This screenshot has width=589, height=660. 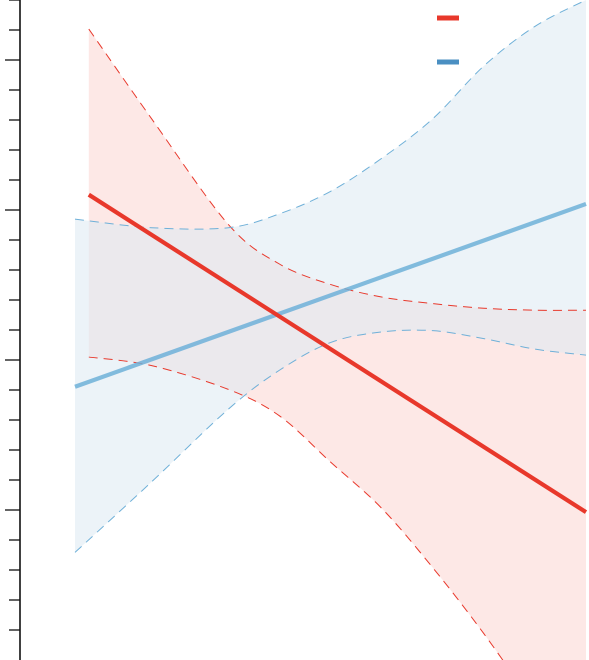 I want to click on y-axis, so click(x=13, y=330).